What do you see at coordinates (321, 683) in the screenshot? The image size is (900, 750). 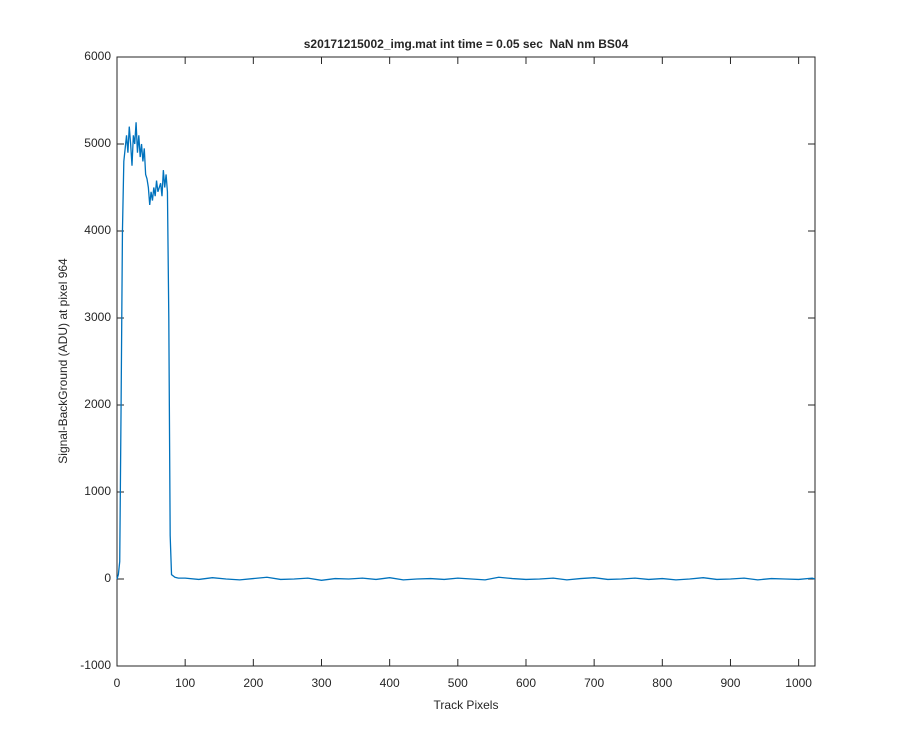 I see `x-tick-label: 300` at bounding box center [321, 683].